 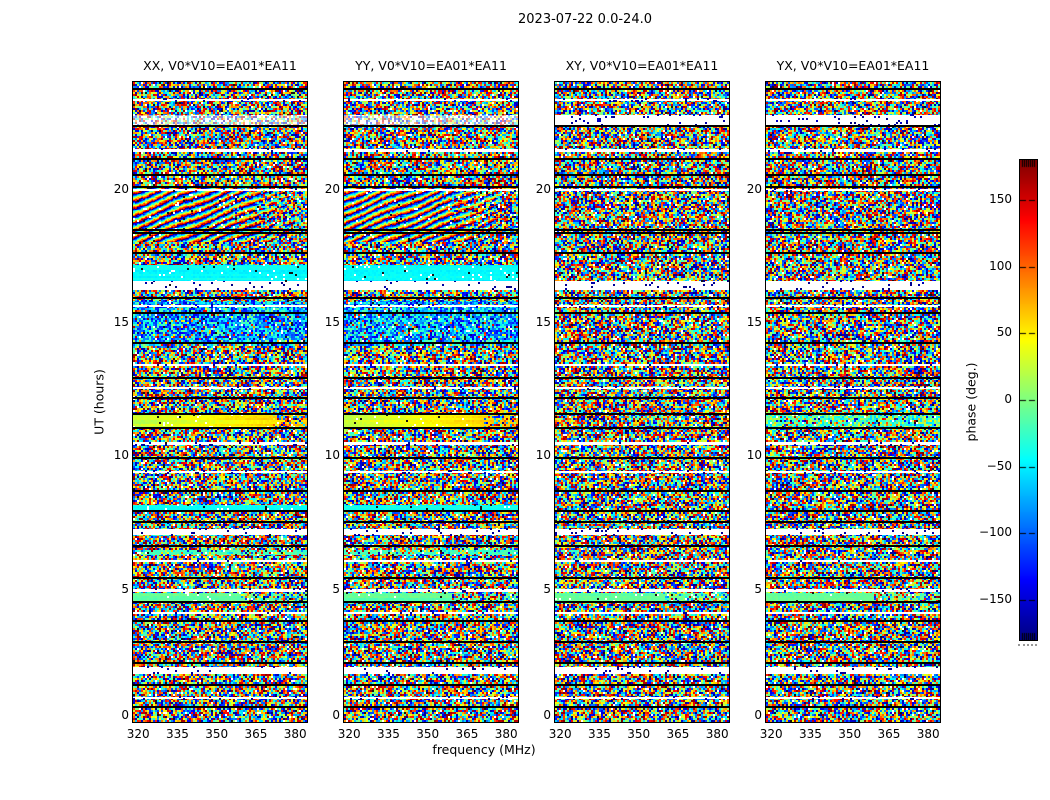 I want to click on panel-title-xx: XX, V0*V10=EA01*EA11, so click(x=220, y=65).